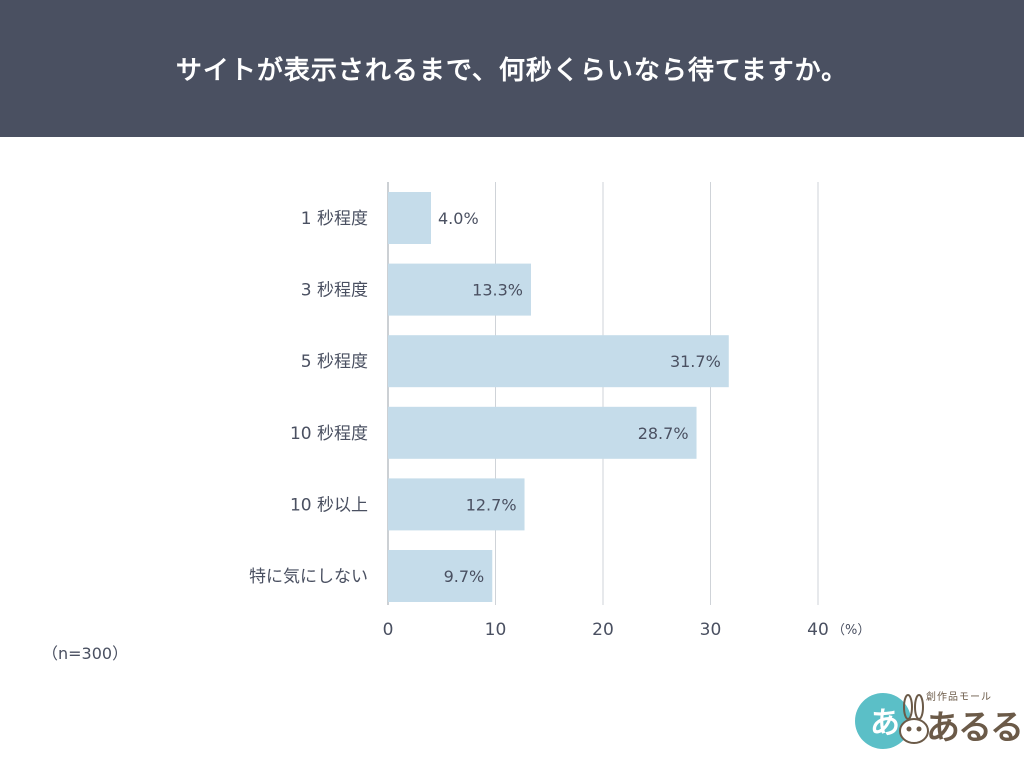 The image size is (1024, 768). I want to click on logo-badge-text: あ, so click(885, 723).